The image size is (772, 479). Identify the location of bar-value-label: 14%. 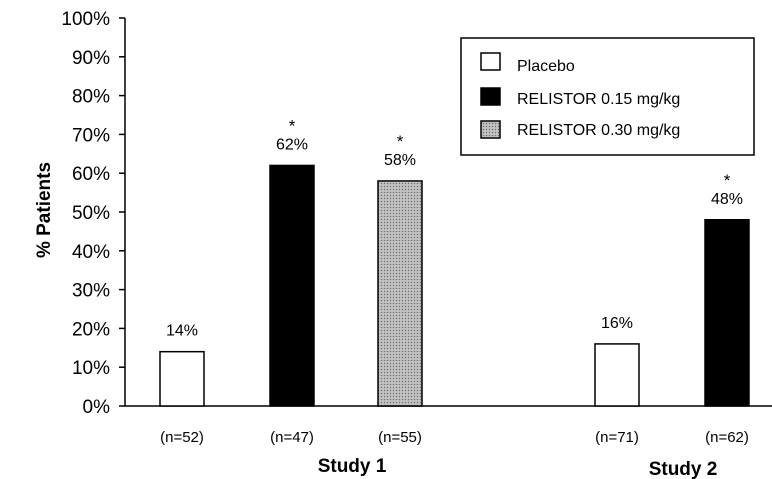
(182, 331).